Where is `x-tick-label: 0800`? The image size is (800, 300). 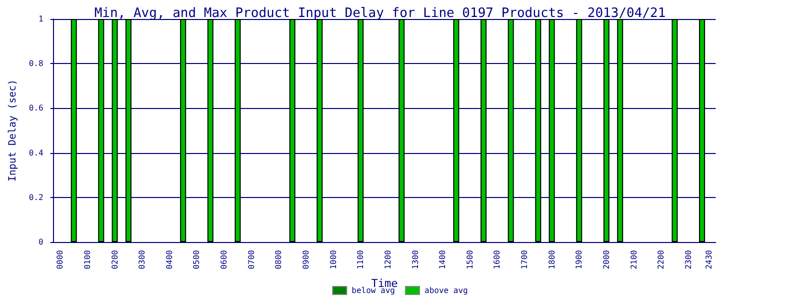 x-tick-label: 0800 is located at coordinates (279, 260).